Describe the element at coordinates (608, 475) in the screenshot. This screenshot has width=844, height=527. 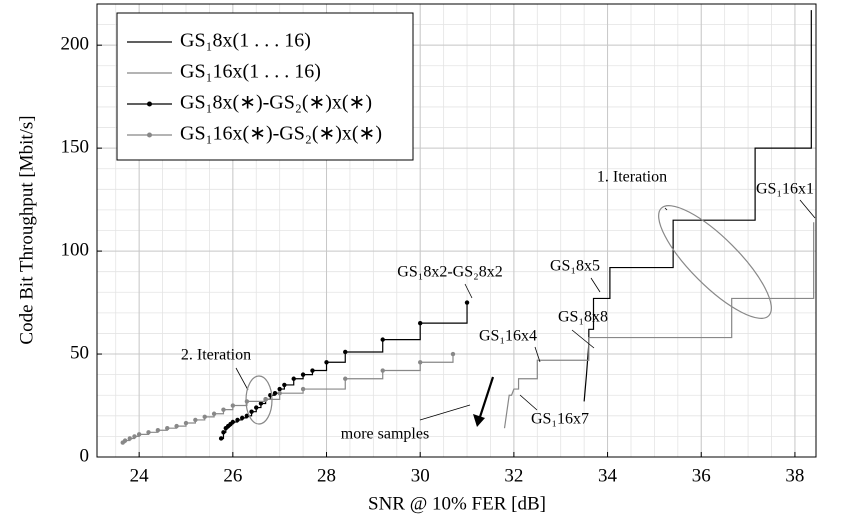
I see `x-tick-label: 34` at that location.